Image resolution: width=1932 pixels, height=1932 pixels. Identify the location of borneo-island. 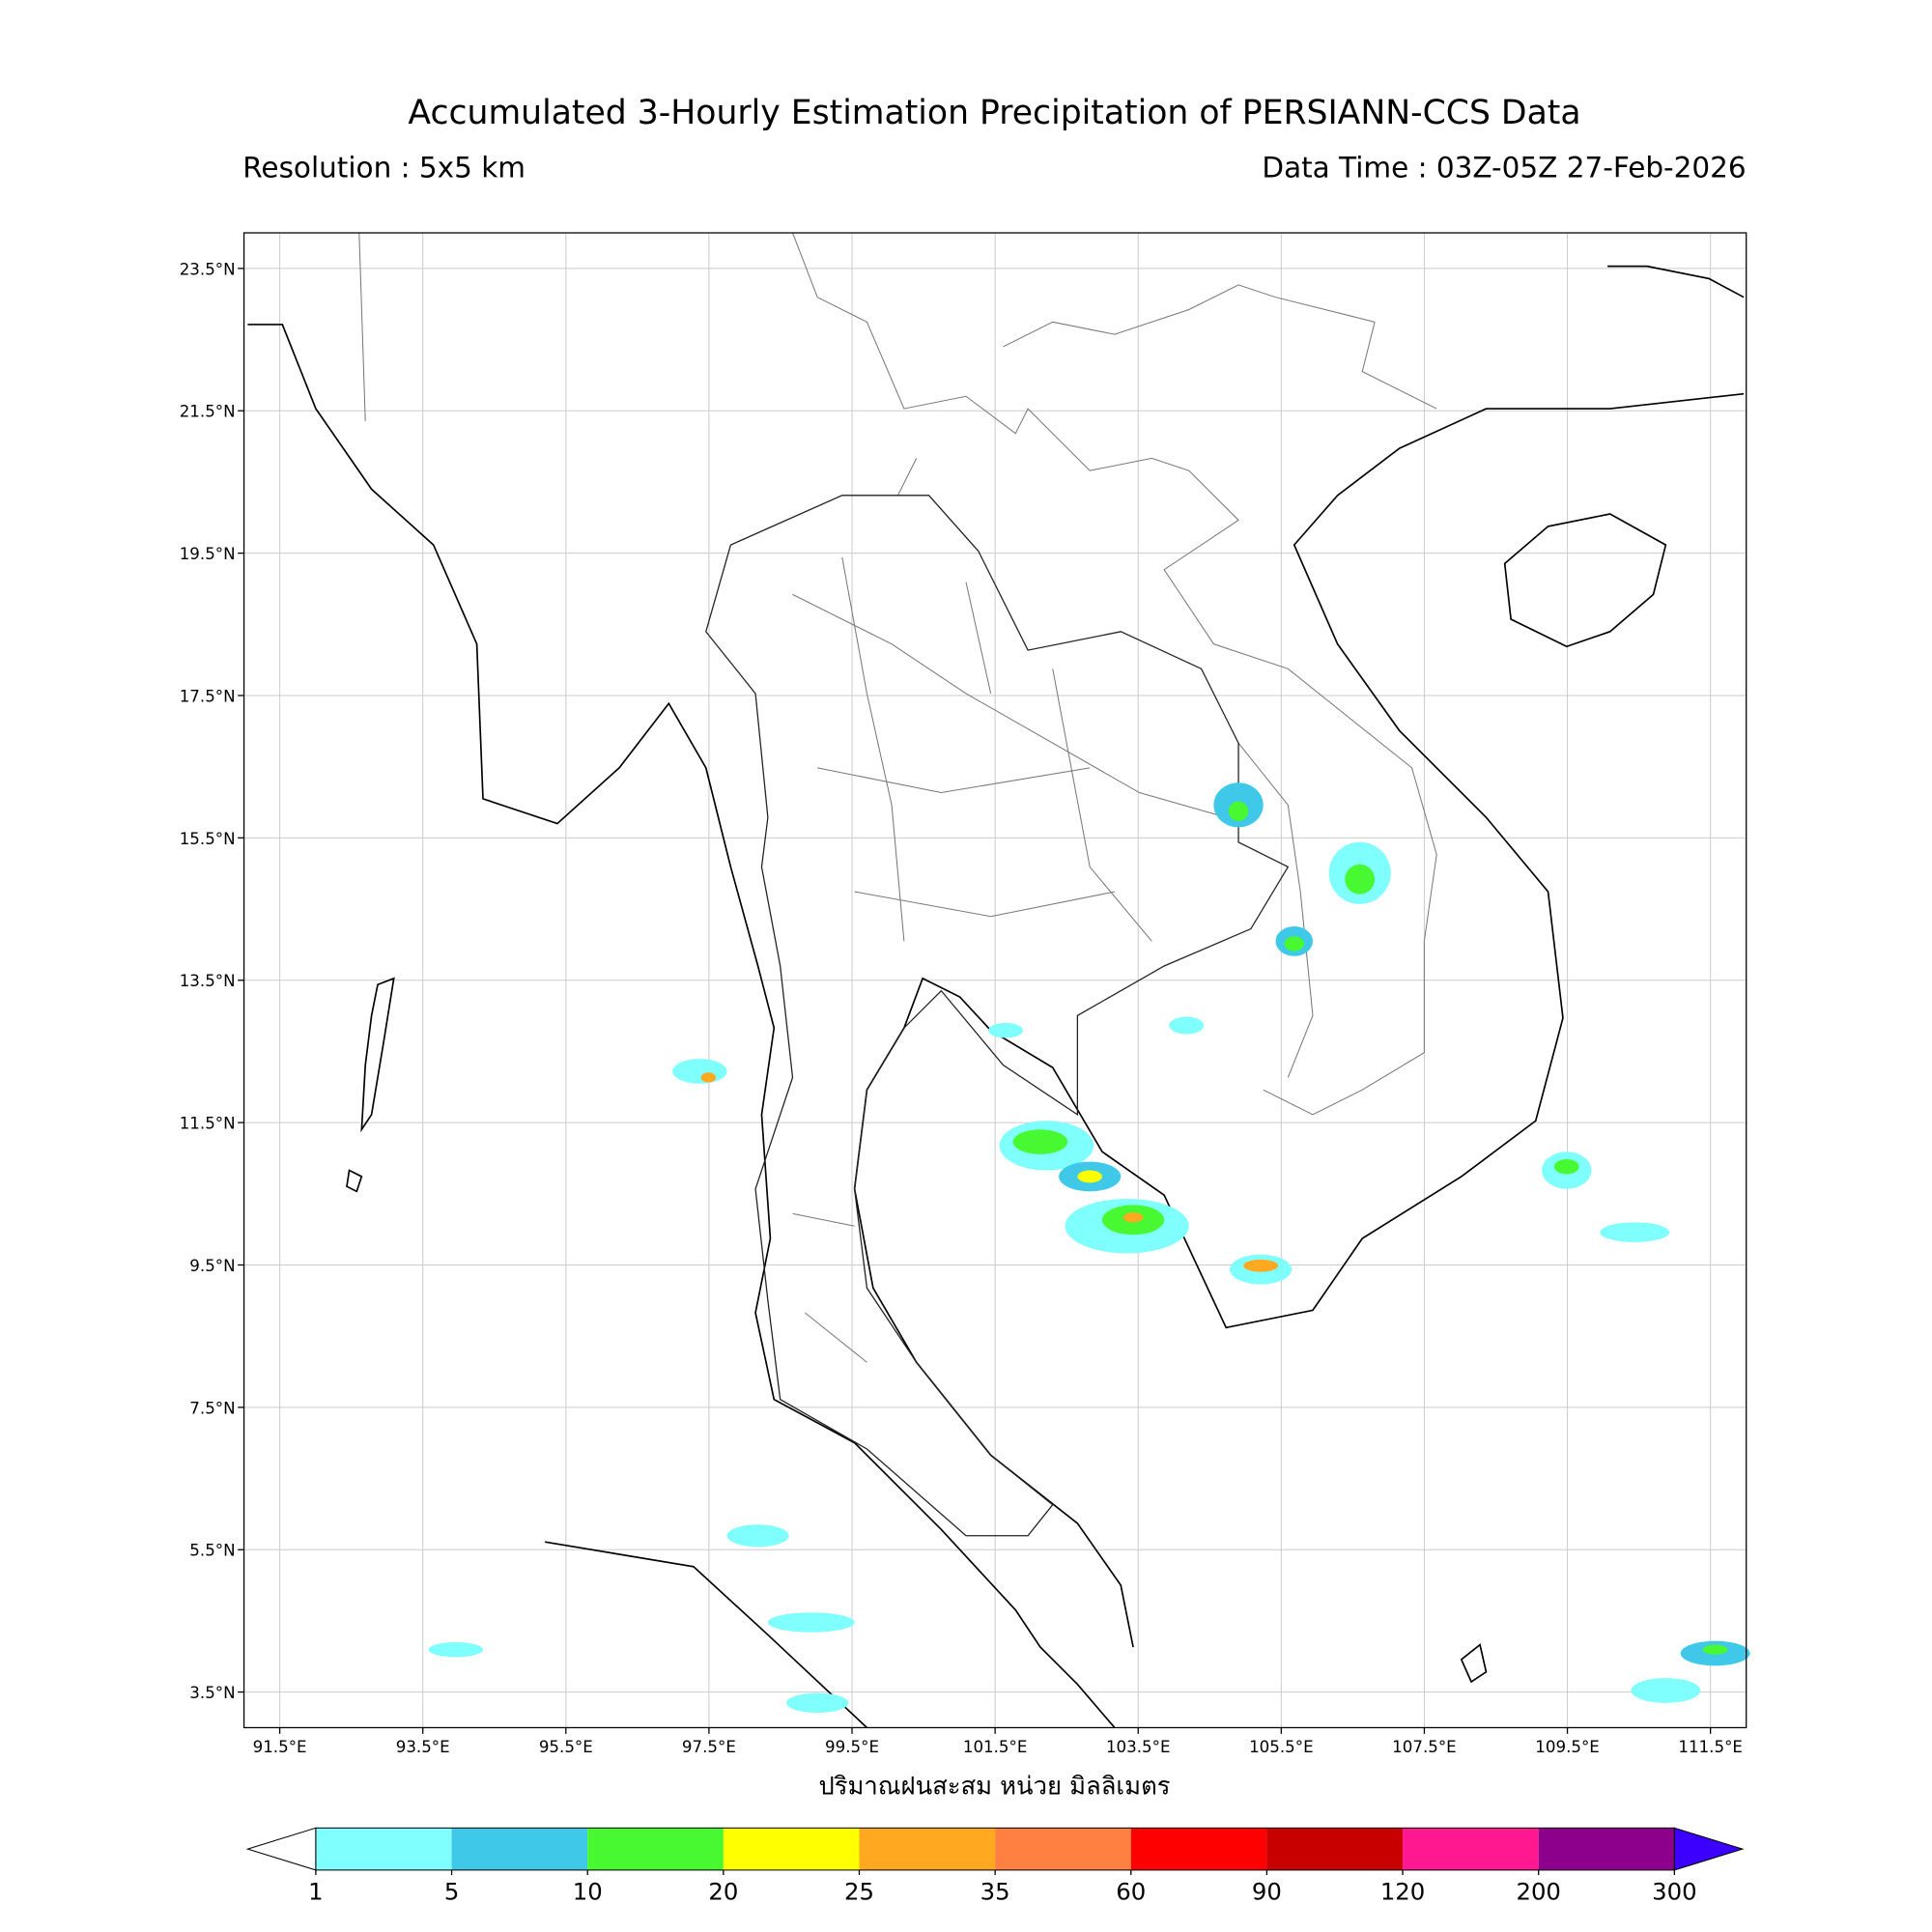
(1474, 1663).